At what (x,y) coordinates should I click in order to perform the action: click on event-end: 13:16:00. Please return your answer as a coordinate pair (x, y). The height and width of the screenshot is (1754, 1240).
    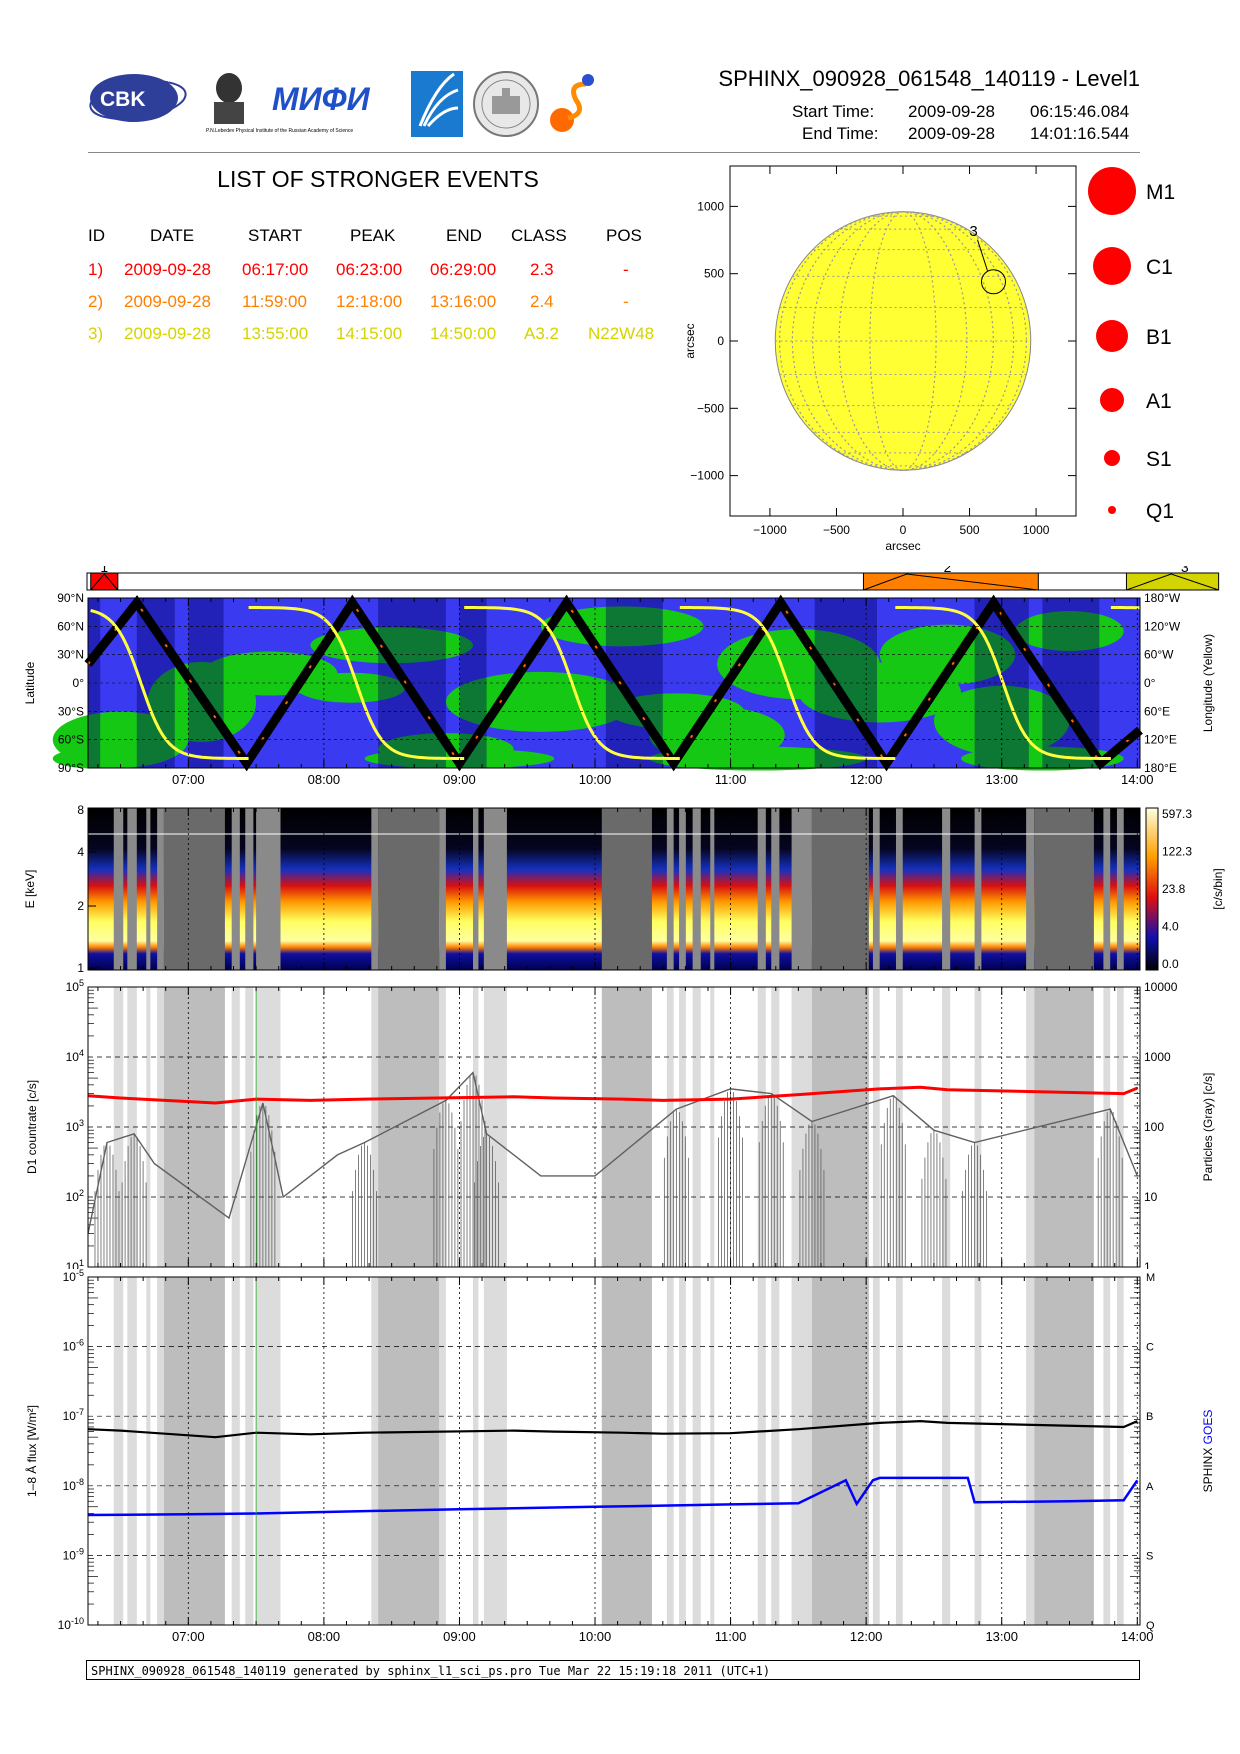
    Looking at the image, I should click on (463, 301).